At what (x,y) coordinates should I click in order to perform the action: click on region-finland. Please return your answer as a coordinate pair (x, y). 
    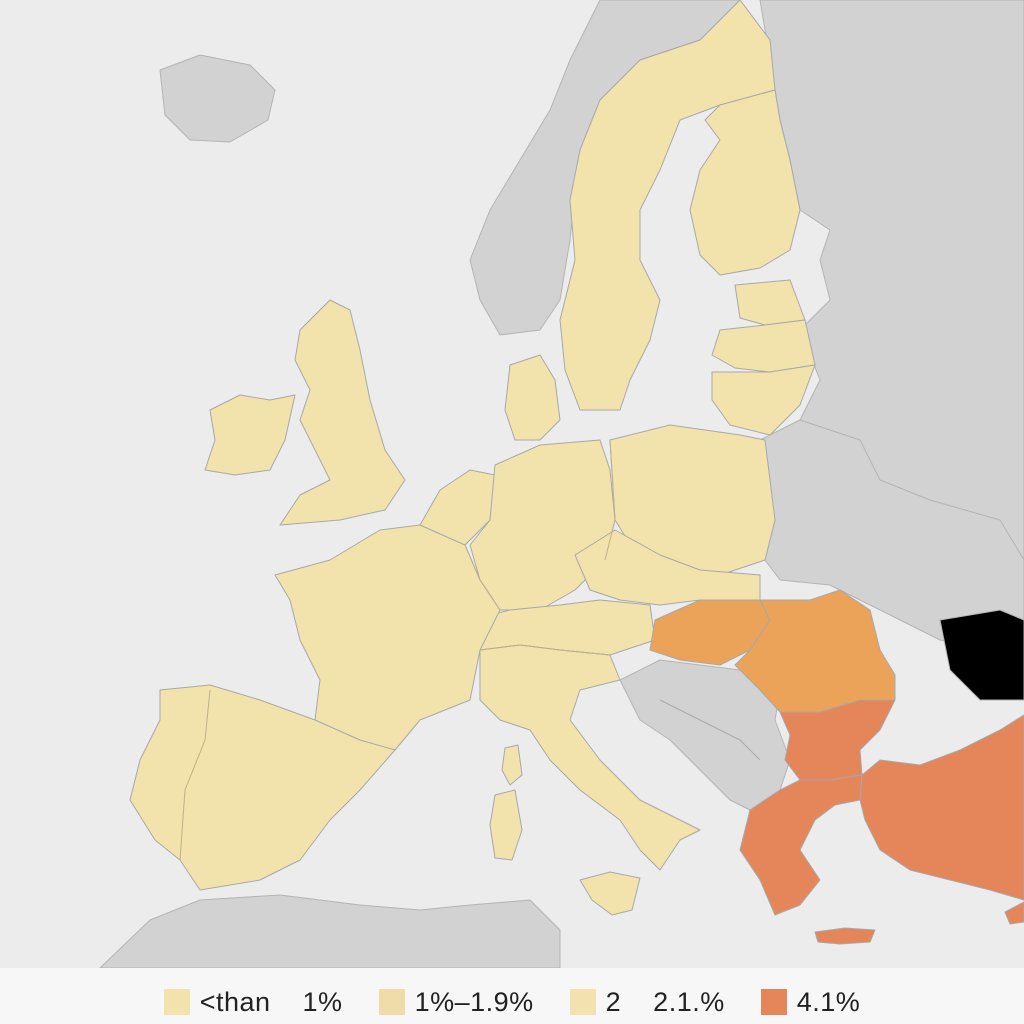
    Looking at the image, I should click on (745, 182).